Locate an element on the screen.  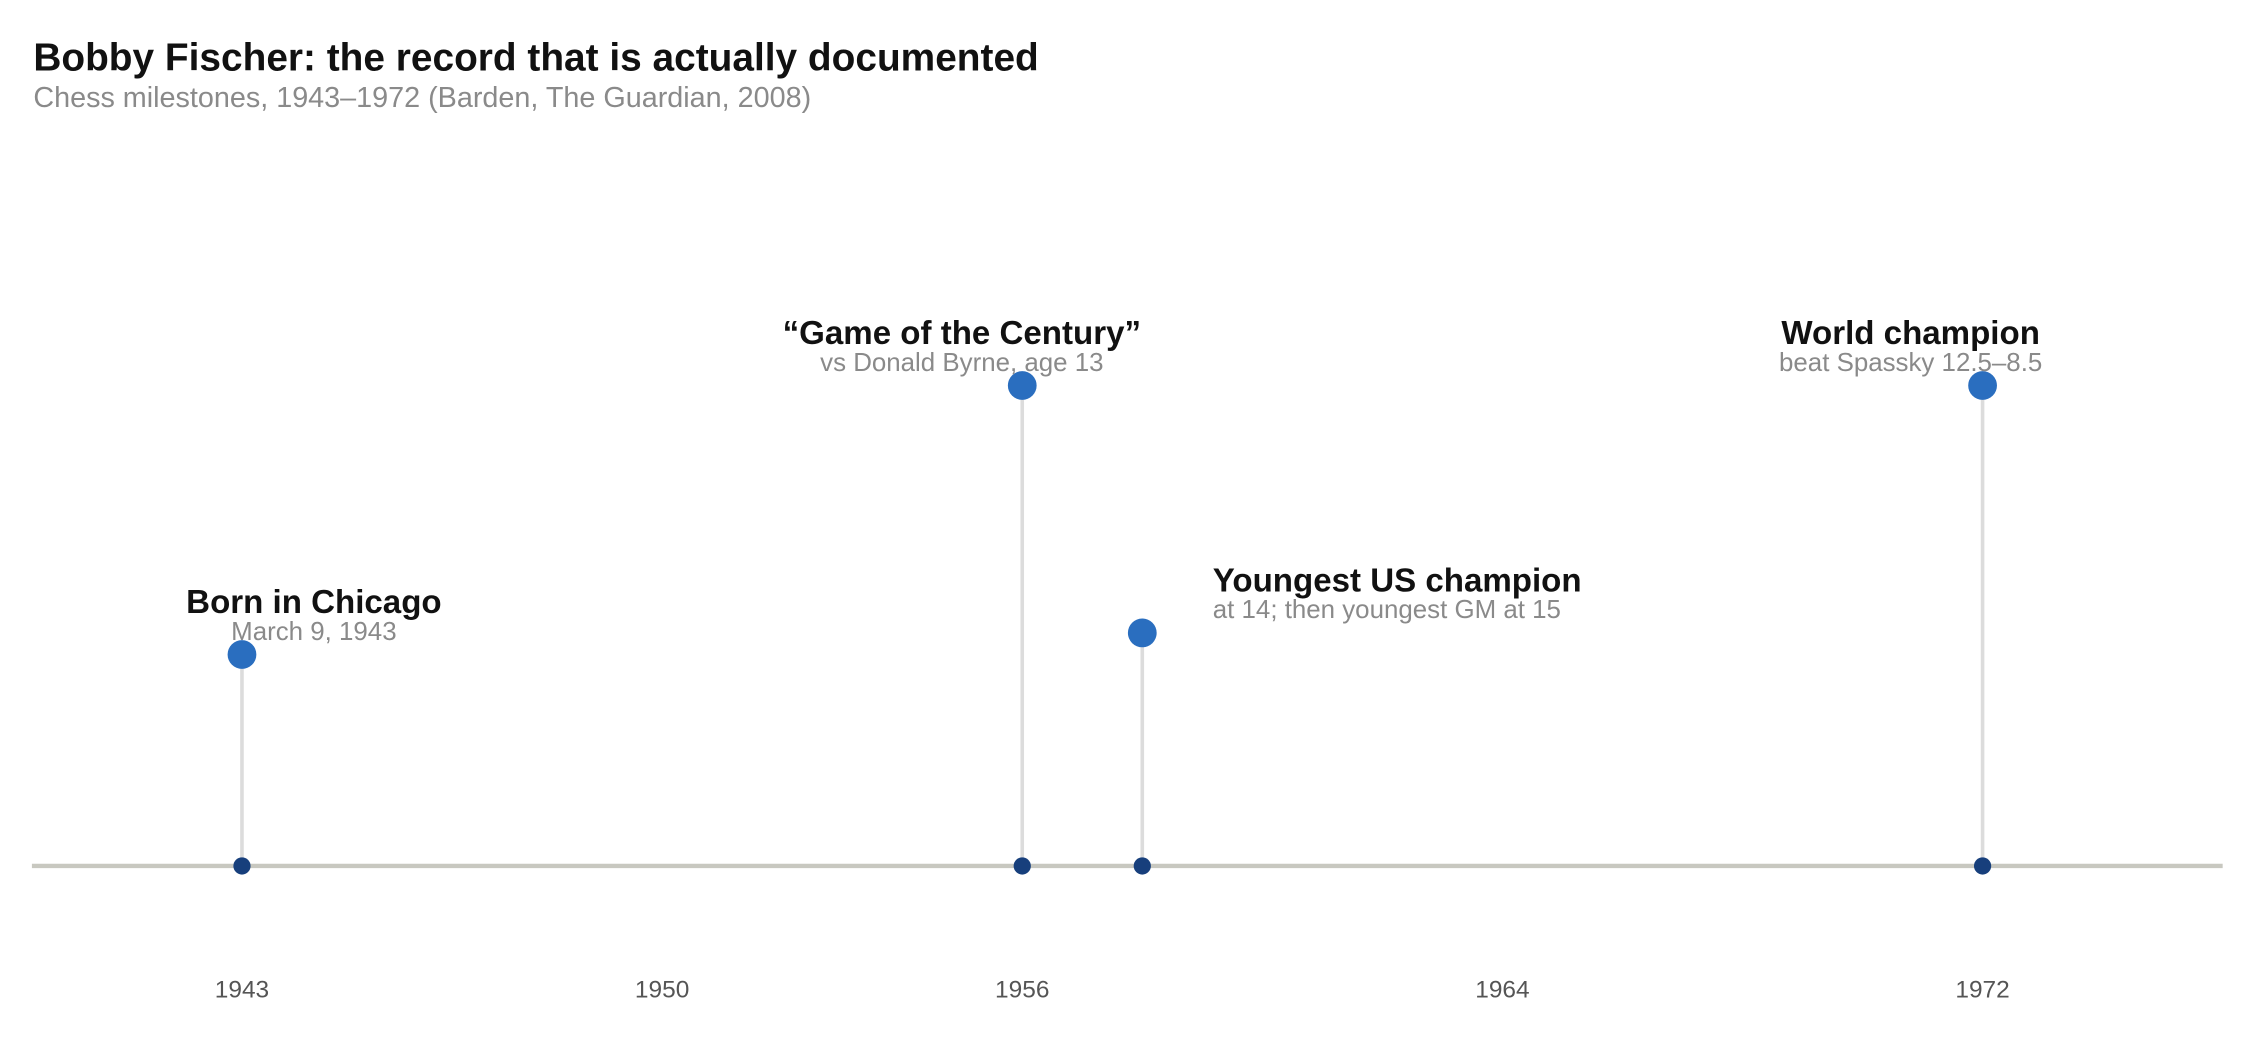
x-tick-label: 1956 is located at coordinates (1022, 990).